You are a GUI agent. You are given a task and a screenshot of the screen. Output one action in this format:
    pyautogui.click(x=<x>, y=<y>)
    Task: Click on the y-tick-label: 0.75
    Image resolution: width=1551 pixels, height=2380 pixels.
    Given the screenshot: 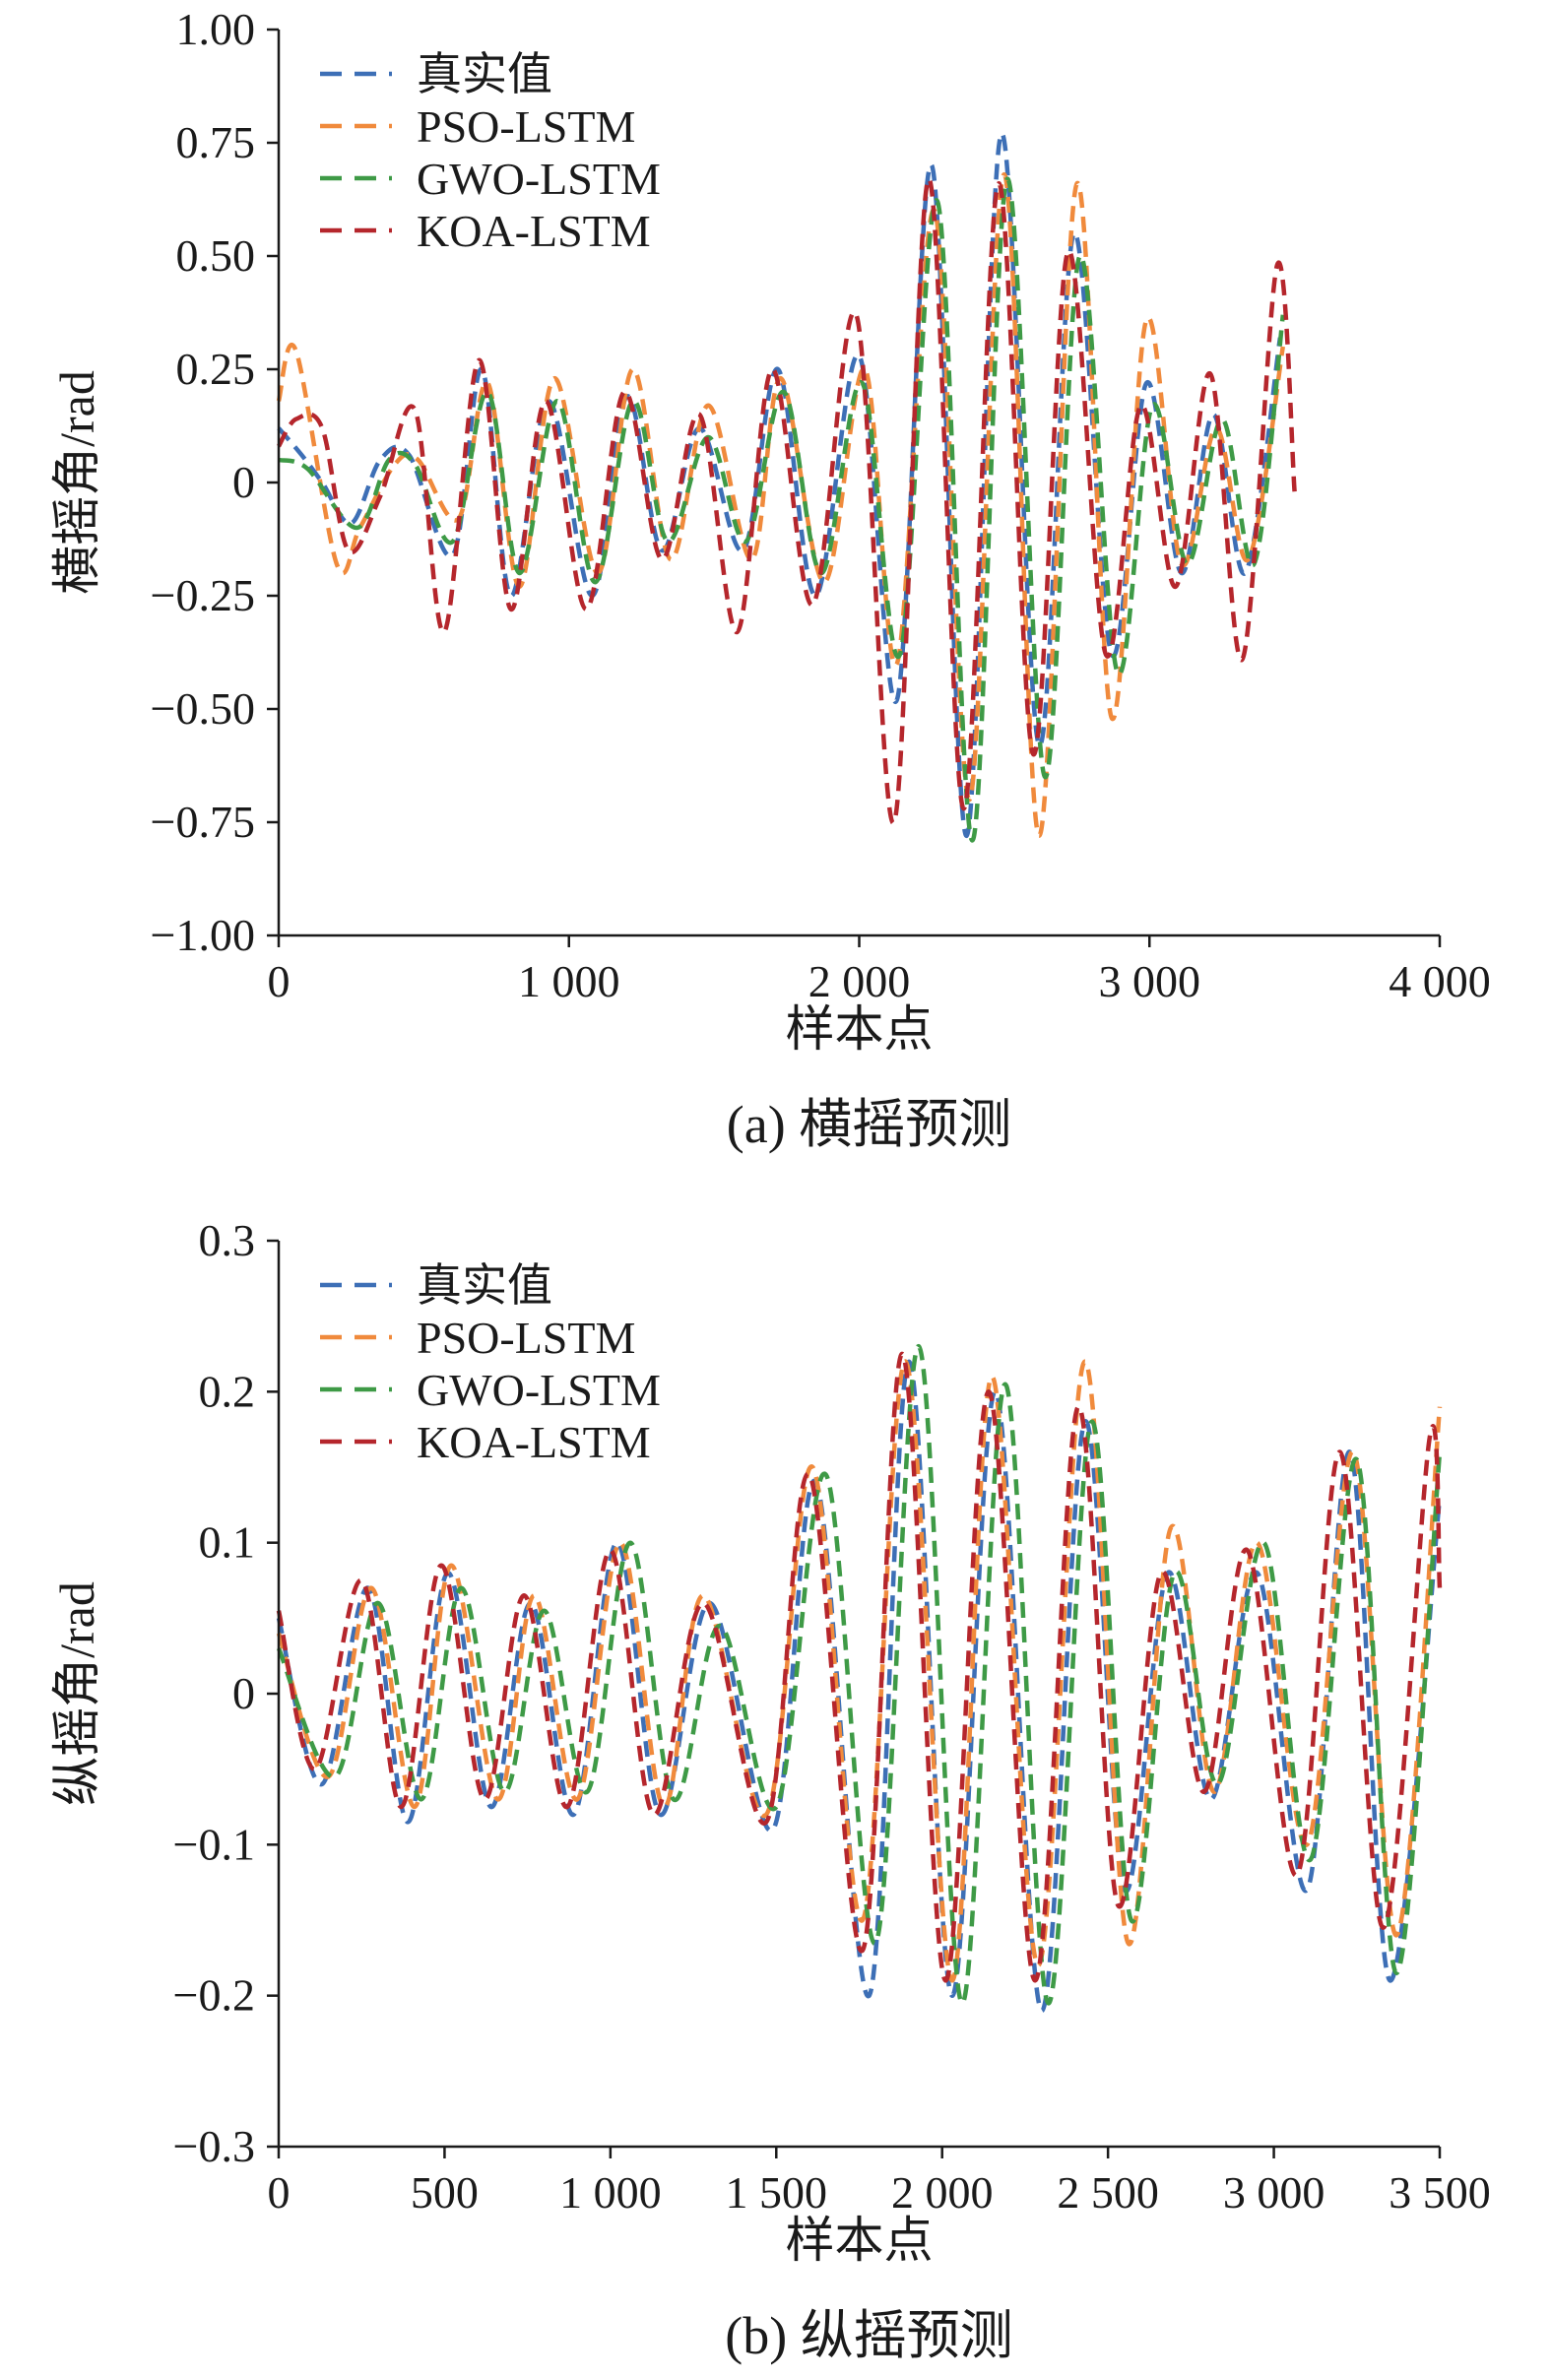 What is the action you would take?
    pyautogui.click(x=216, y=142)
    